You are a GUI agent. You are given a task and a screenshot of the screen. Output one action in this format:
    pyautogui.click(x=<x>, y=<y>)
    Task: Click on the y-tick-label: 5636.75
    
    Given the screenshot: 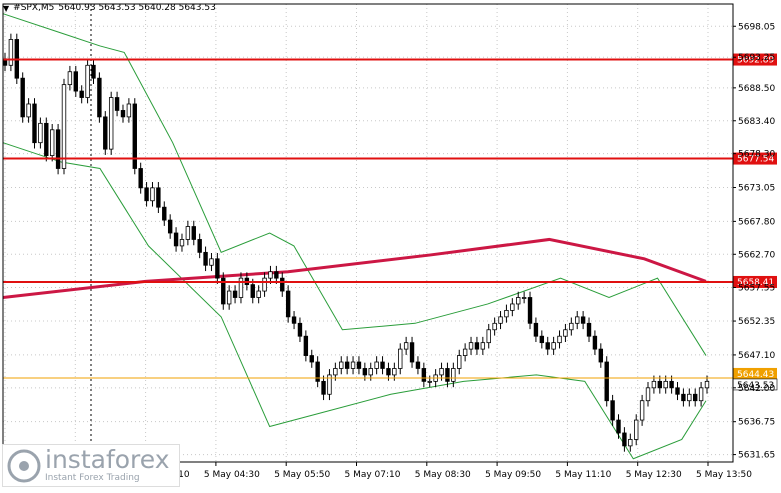 What is the action you would take?
    pyautogui.click(x=756, y=423)
    